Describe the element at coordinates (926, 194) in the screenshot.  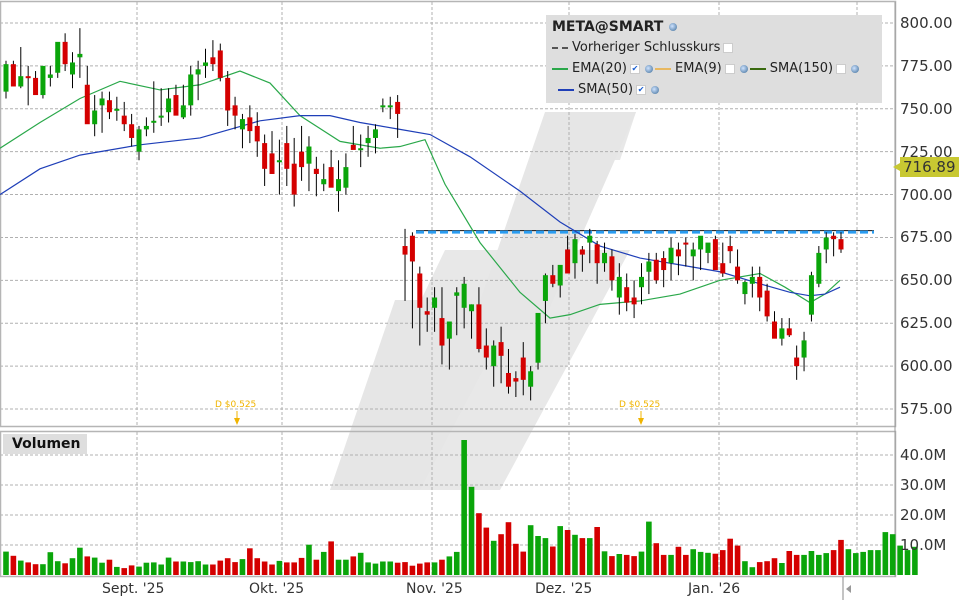
I see `price-tick-label: 700.00` at that location.